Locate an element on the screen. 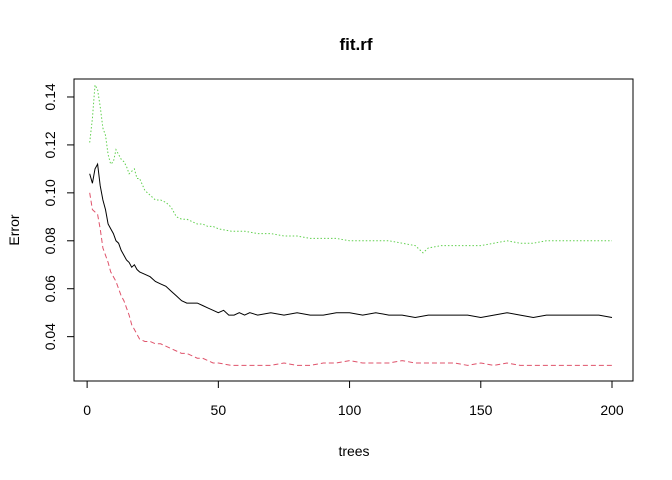 The height and width of the screenshot is (480, 672). x-axis: 0 50 100 150 200 is located at coordinates (353, 399).